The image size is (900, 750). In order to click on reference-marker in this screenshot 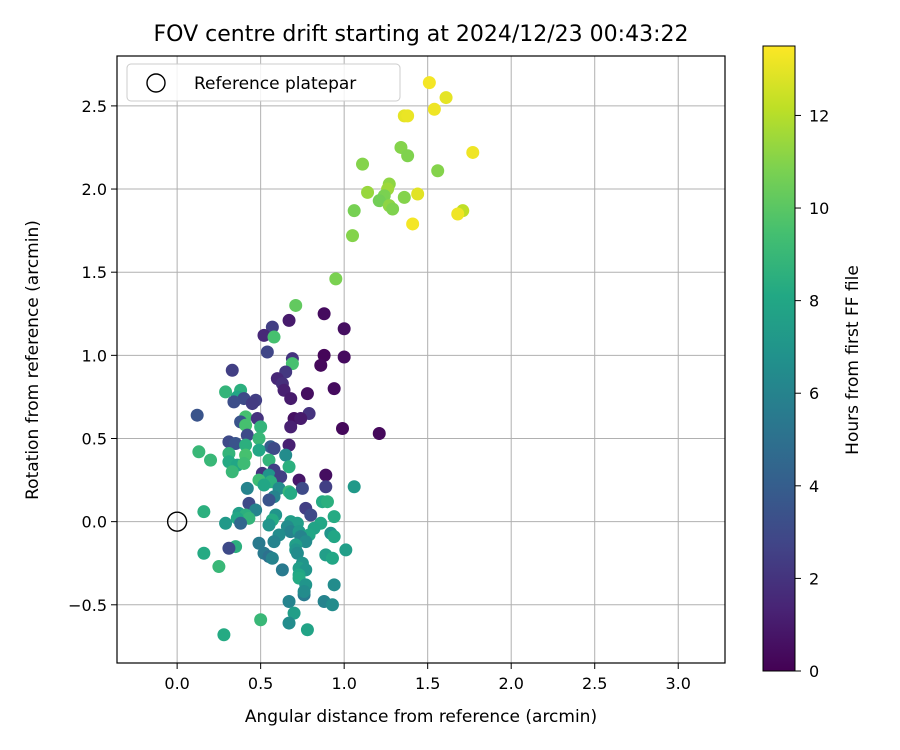, I will do `click(177, 521)`.